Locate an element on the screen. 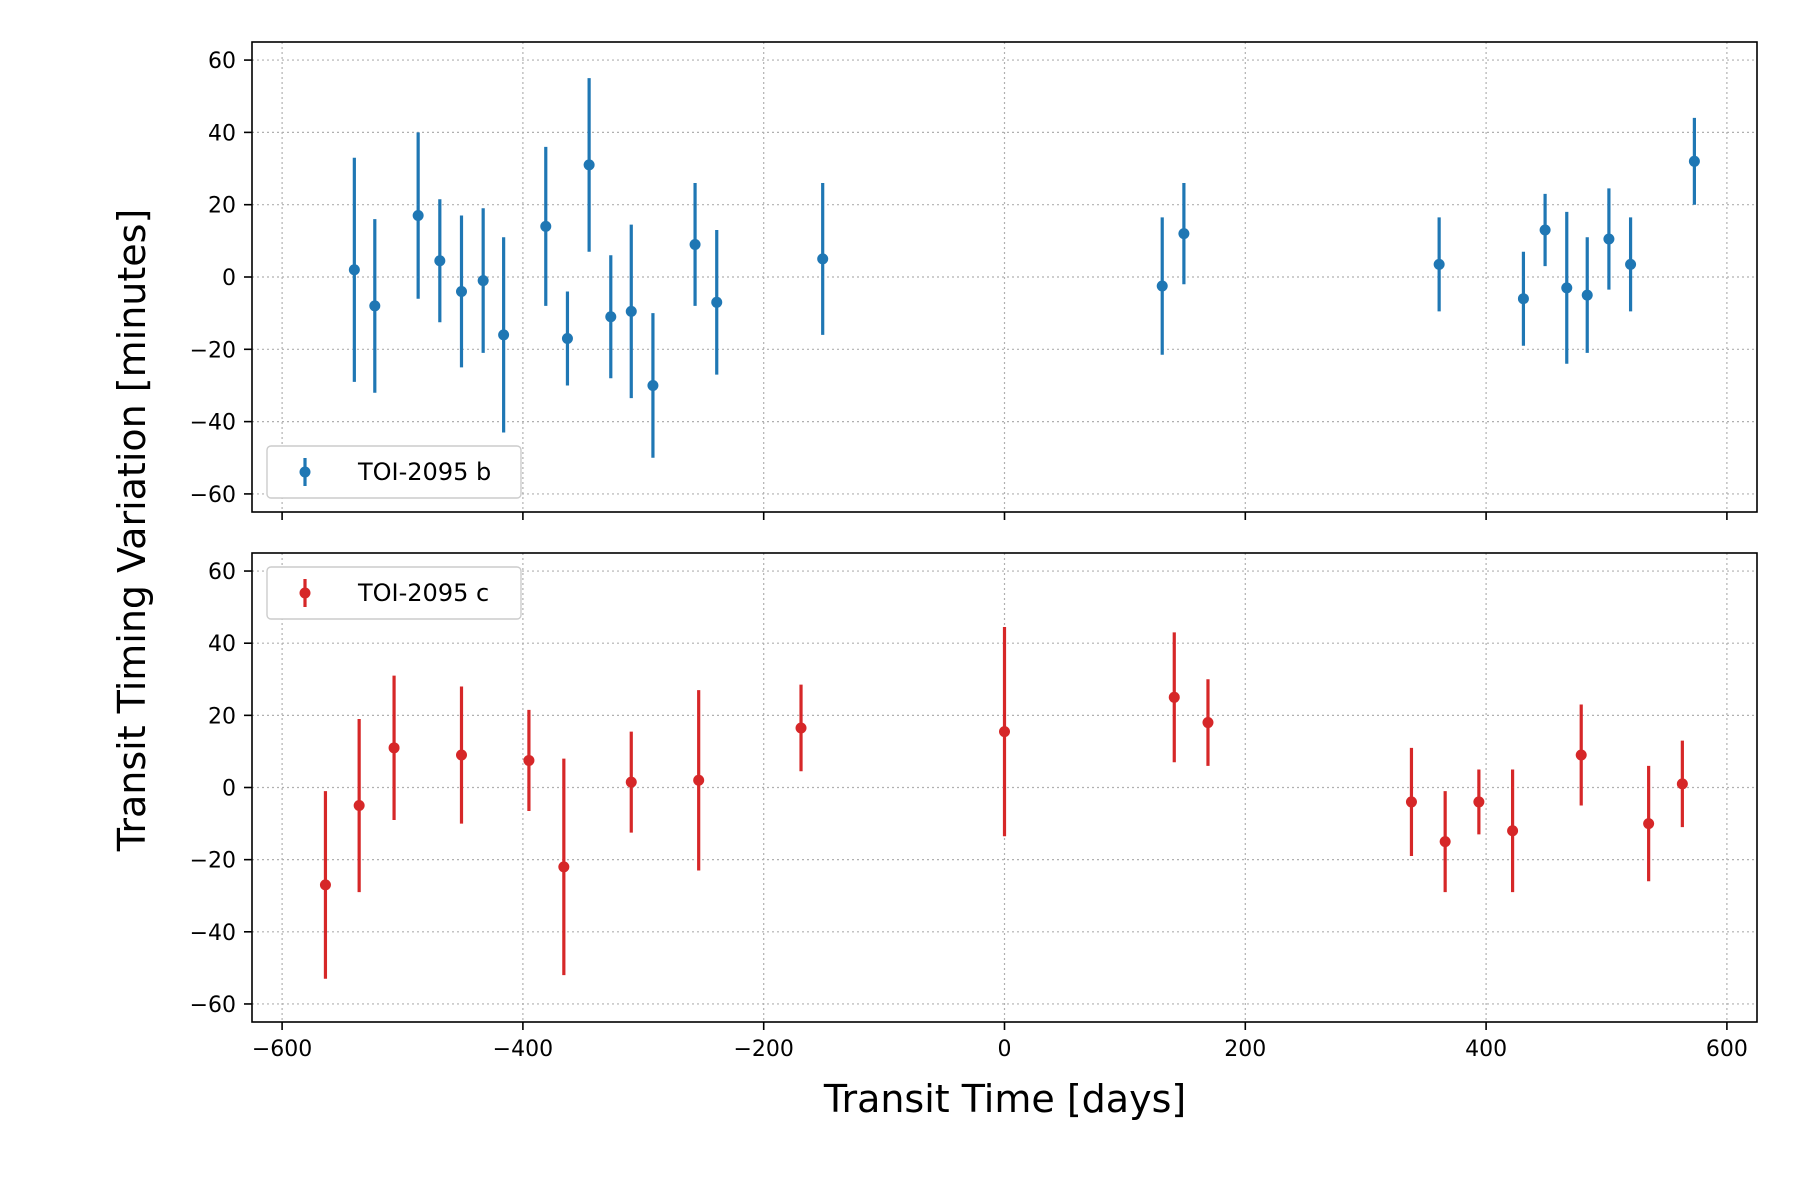 The width and height of the screenshot is (1800, 1200). x-tick-label: 0 is located at coordinates (1005, 1049).